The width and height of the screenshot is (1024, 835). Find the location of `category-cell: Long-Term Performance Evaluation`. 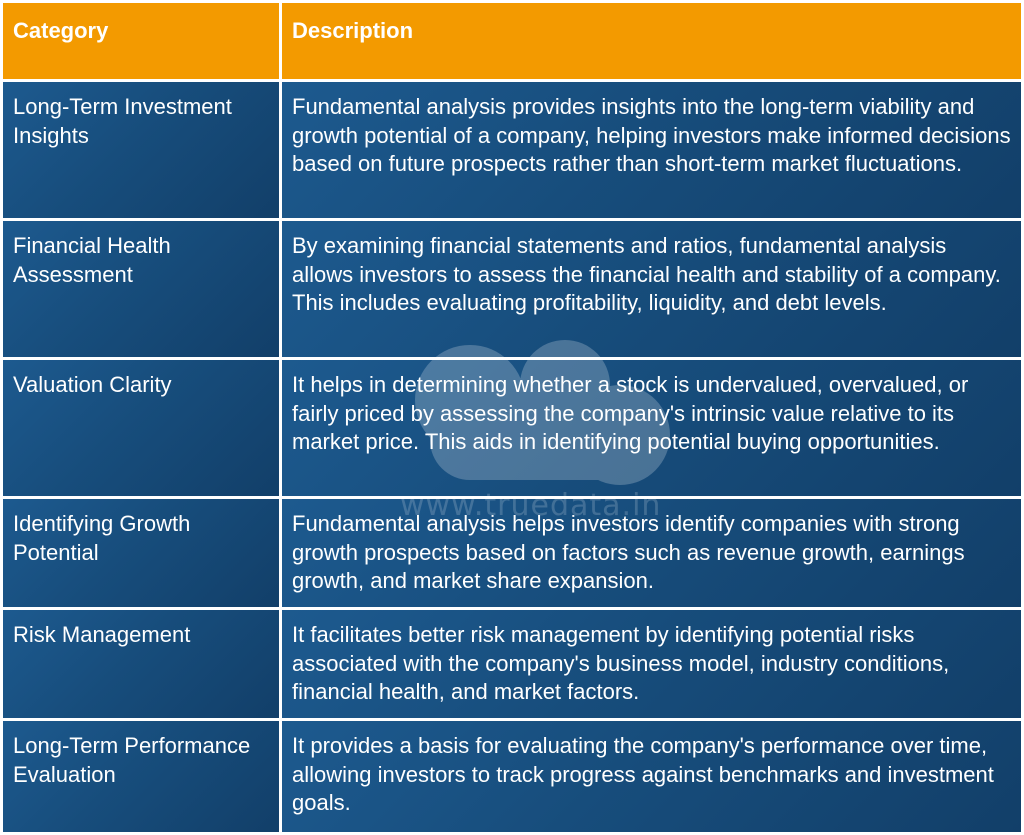

category-cell: Long-Term Performance Evaluation is located at coordinates (141, 776).